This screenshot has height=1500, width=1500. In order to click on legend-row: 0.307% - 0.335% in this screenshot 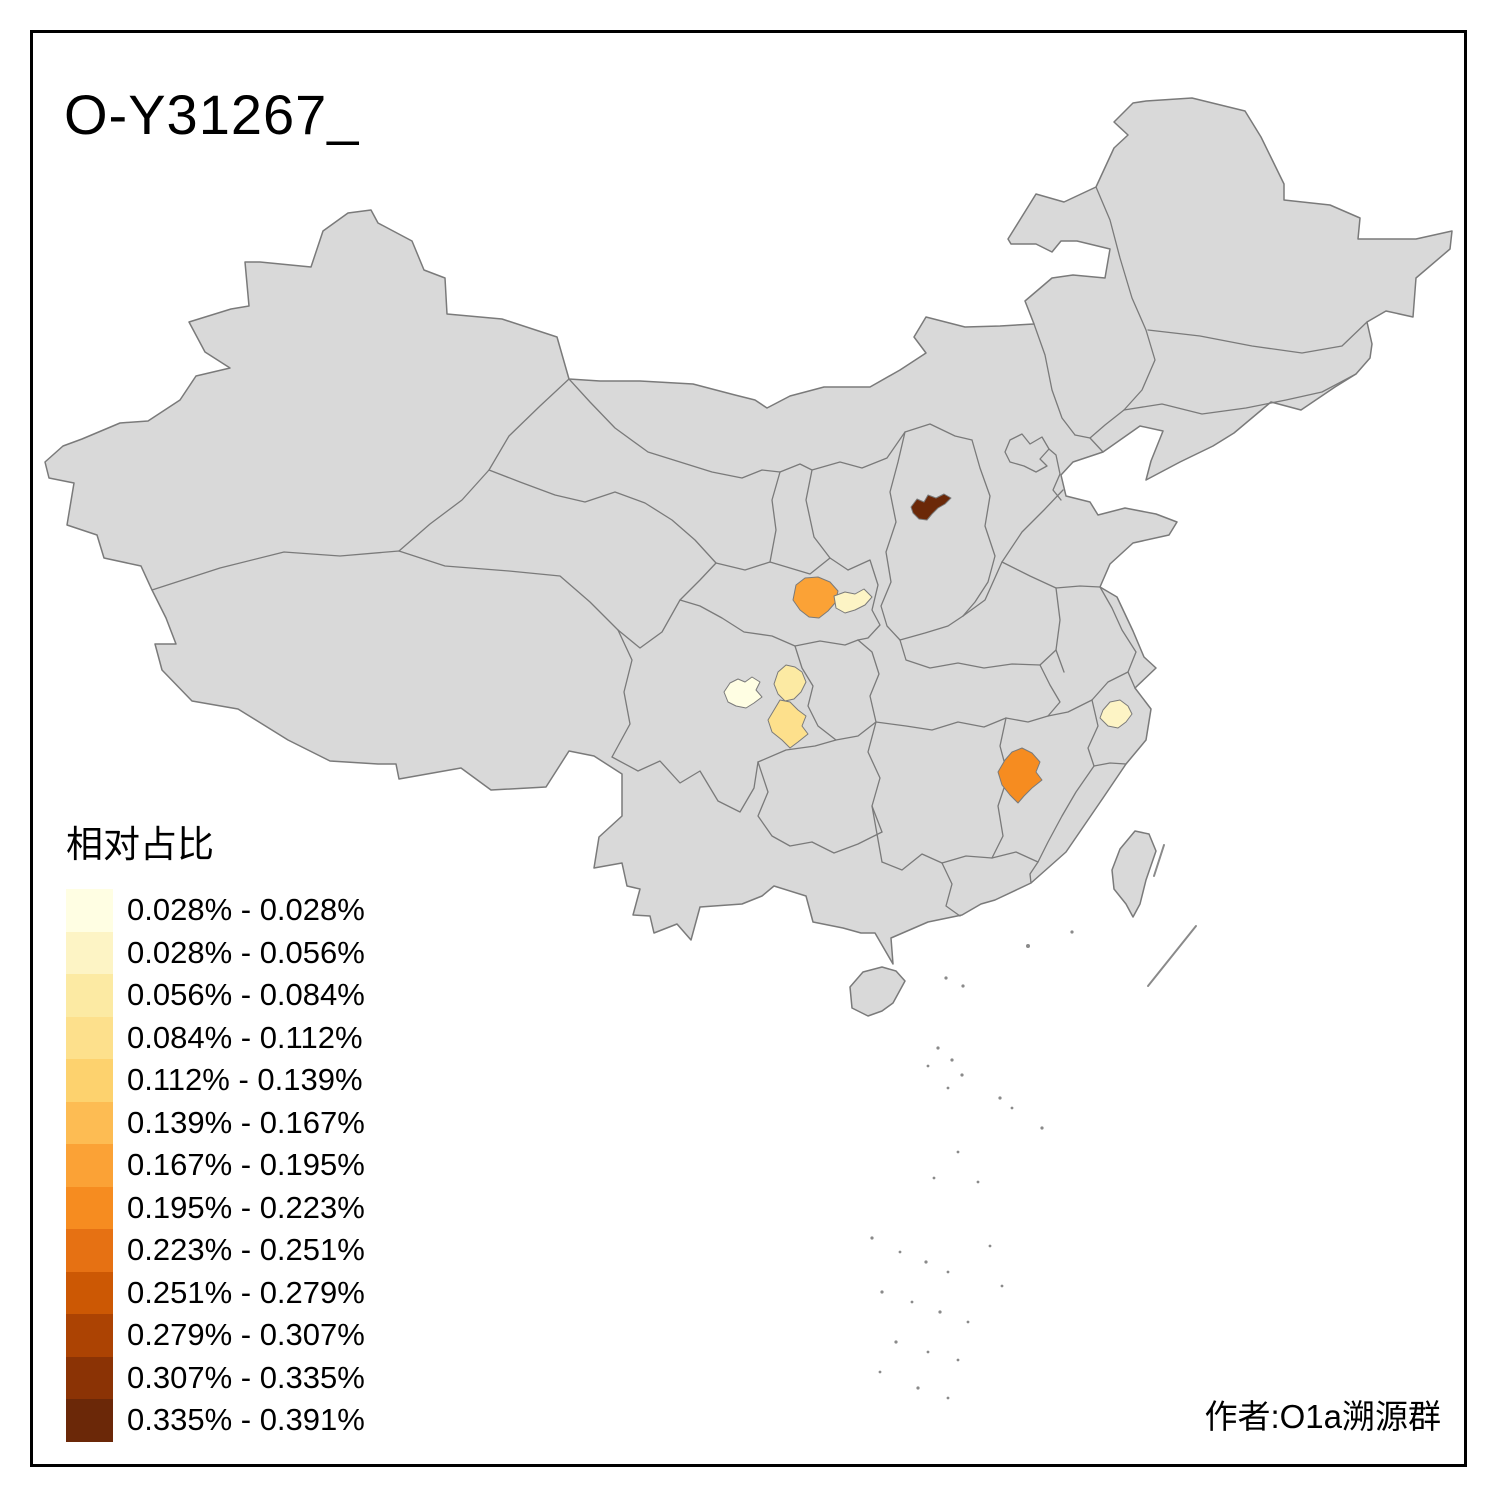, I will do `click(215, 1377)`.